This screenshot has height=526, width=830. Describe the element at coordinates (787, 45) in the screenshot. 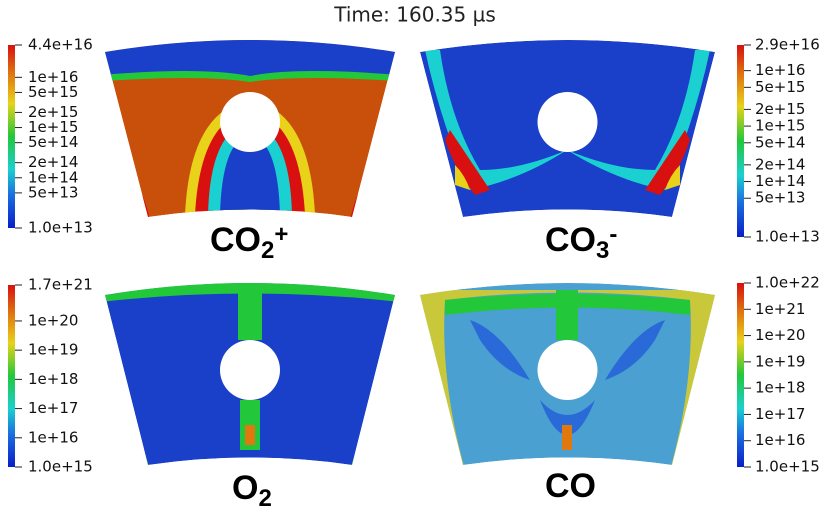

I see `colorbar-label: 2.9e+16` at that location.